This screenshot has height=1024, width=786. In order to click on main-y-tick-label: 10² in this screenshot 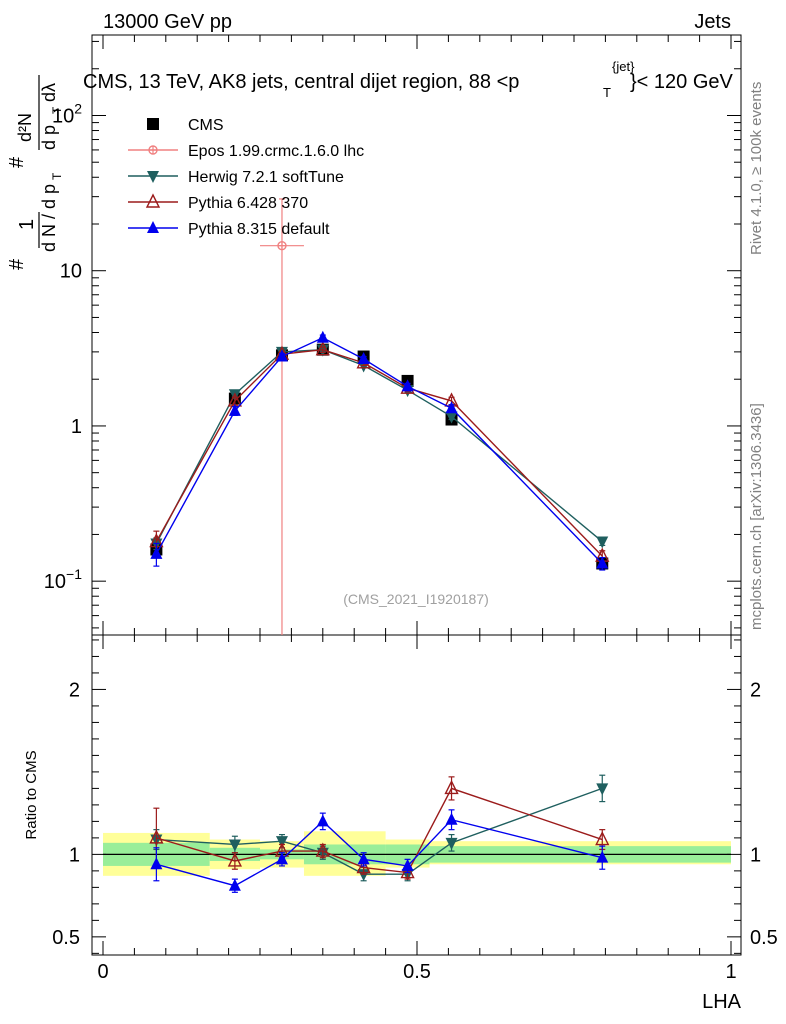, I will do `click(67, 113)`.